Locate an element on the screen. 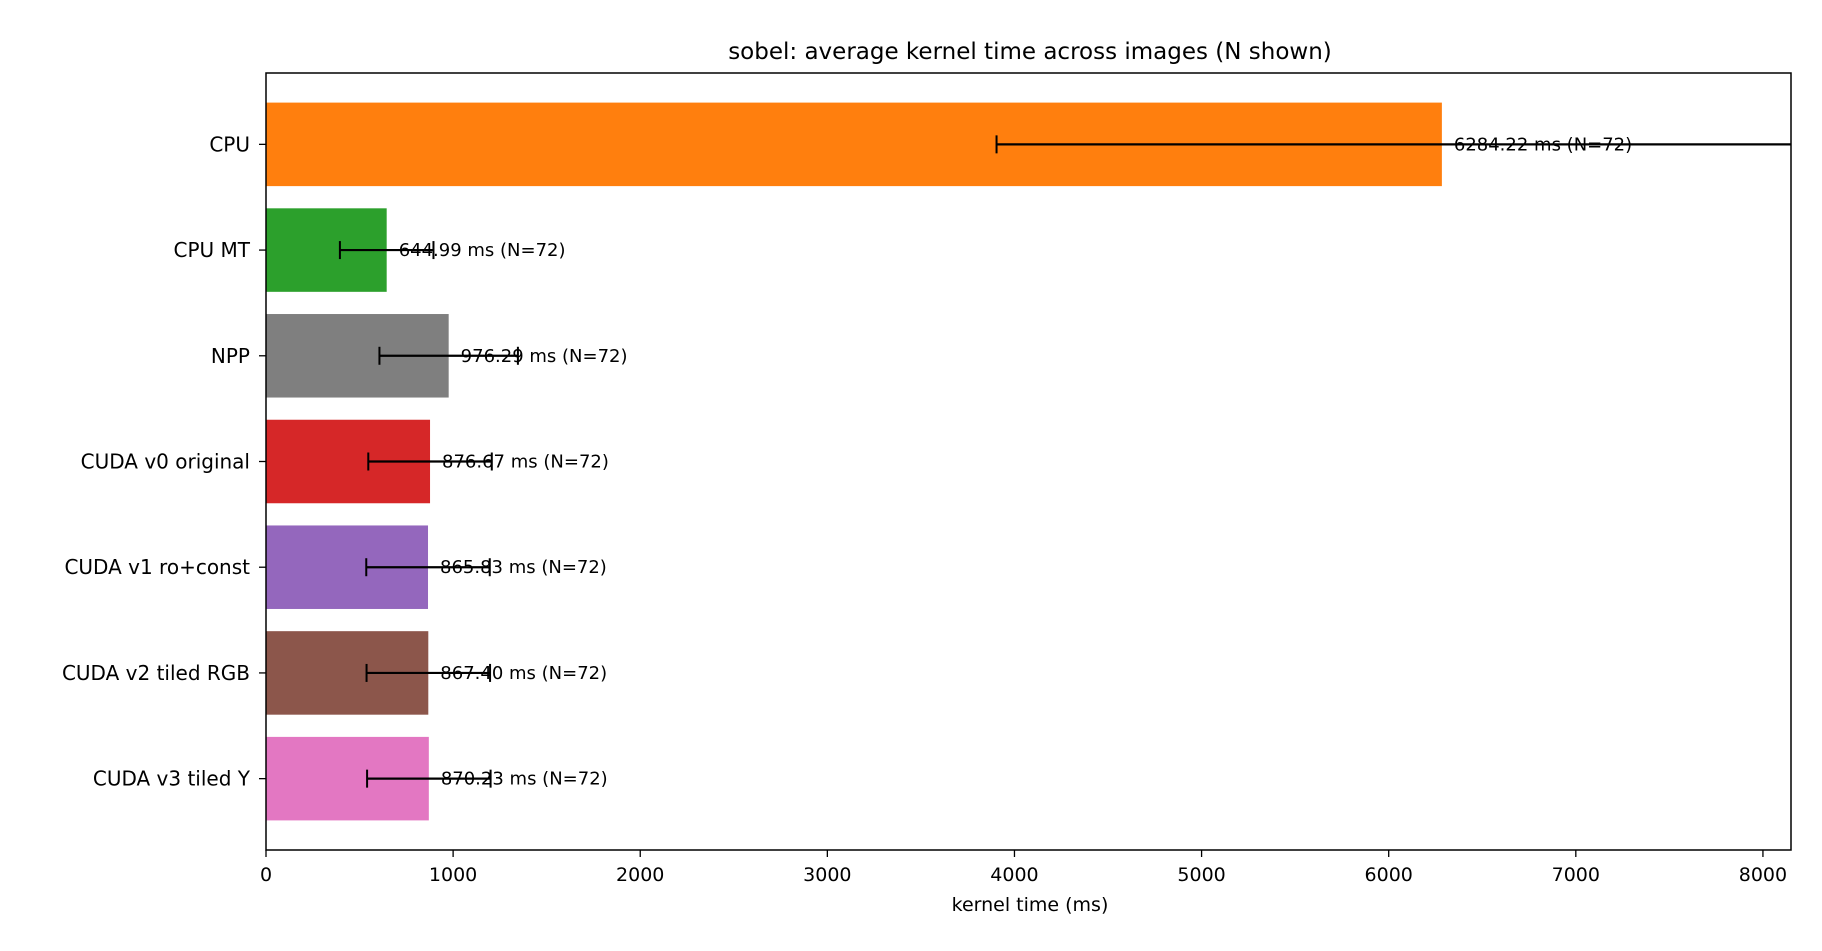  category-label: CUDA v3 tiled Y is located at coordinates (172, 779).